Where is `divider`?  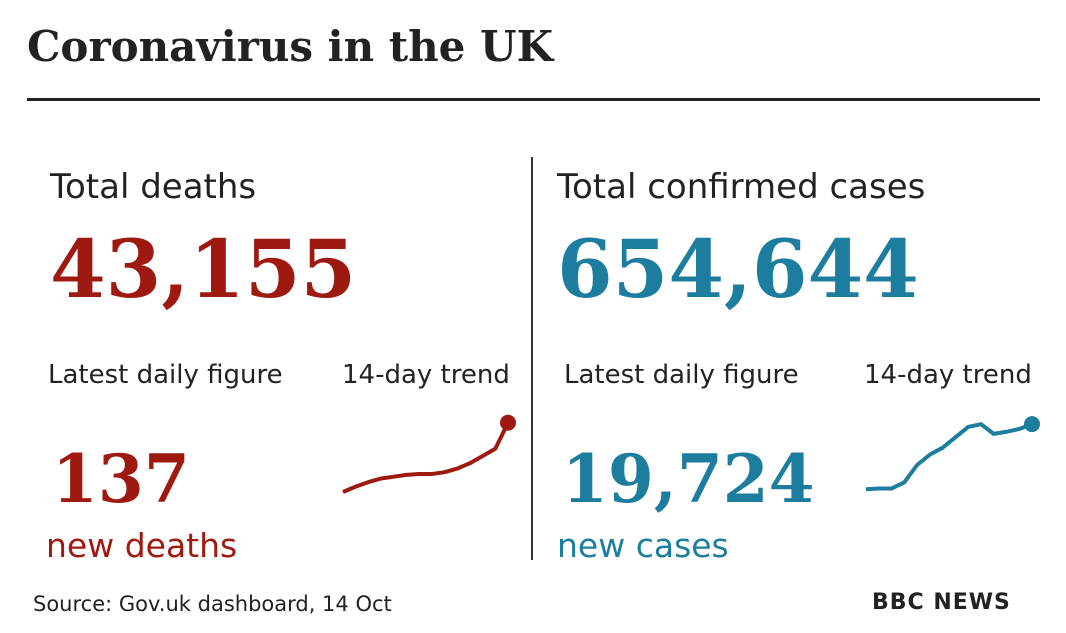
divider is located at coordinates (532, 358).